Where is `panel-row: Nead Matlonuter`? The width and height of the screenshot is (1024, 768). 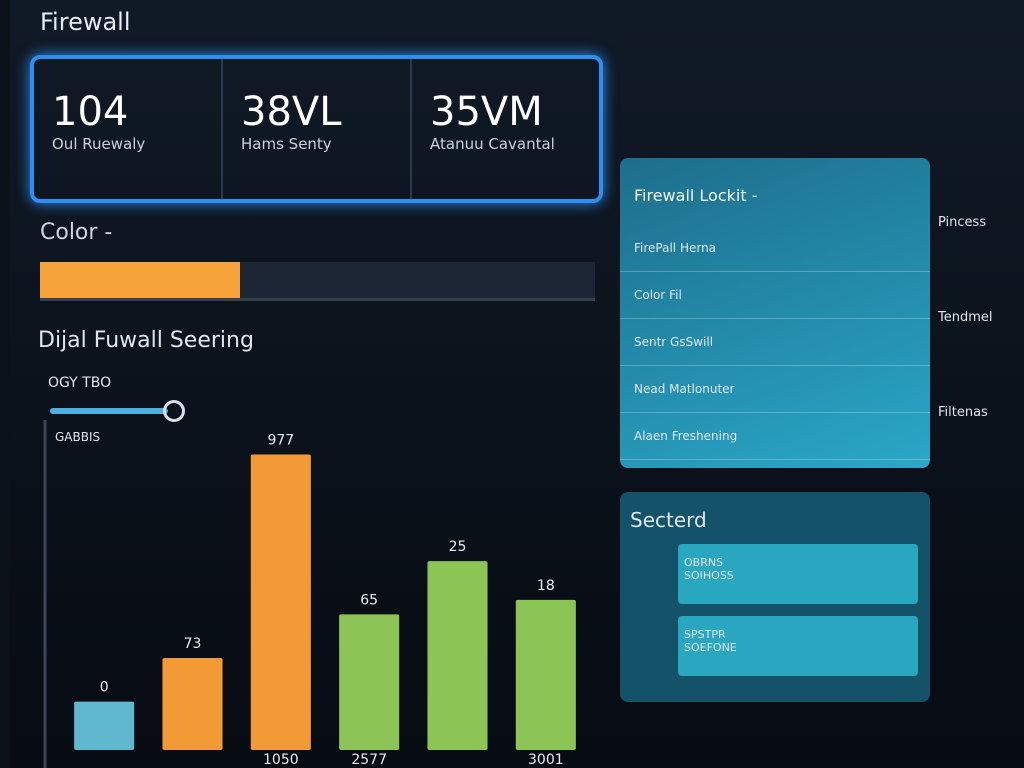
panel-row: Nead Matlonuter is located at coordinates (775, 389).